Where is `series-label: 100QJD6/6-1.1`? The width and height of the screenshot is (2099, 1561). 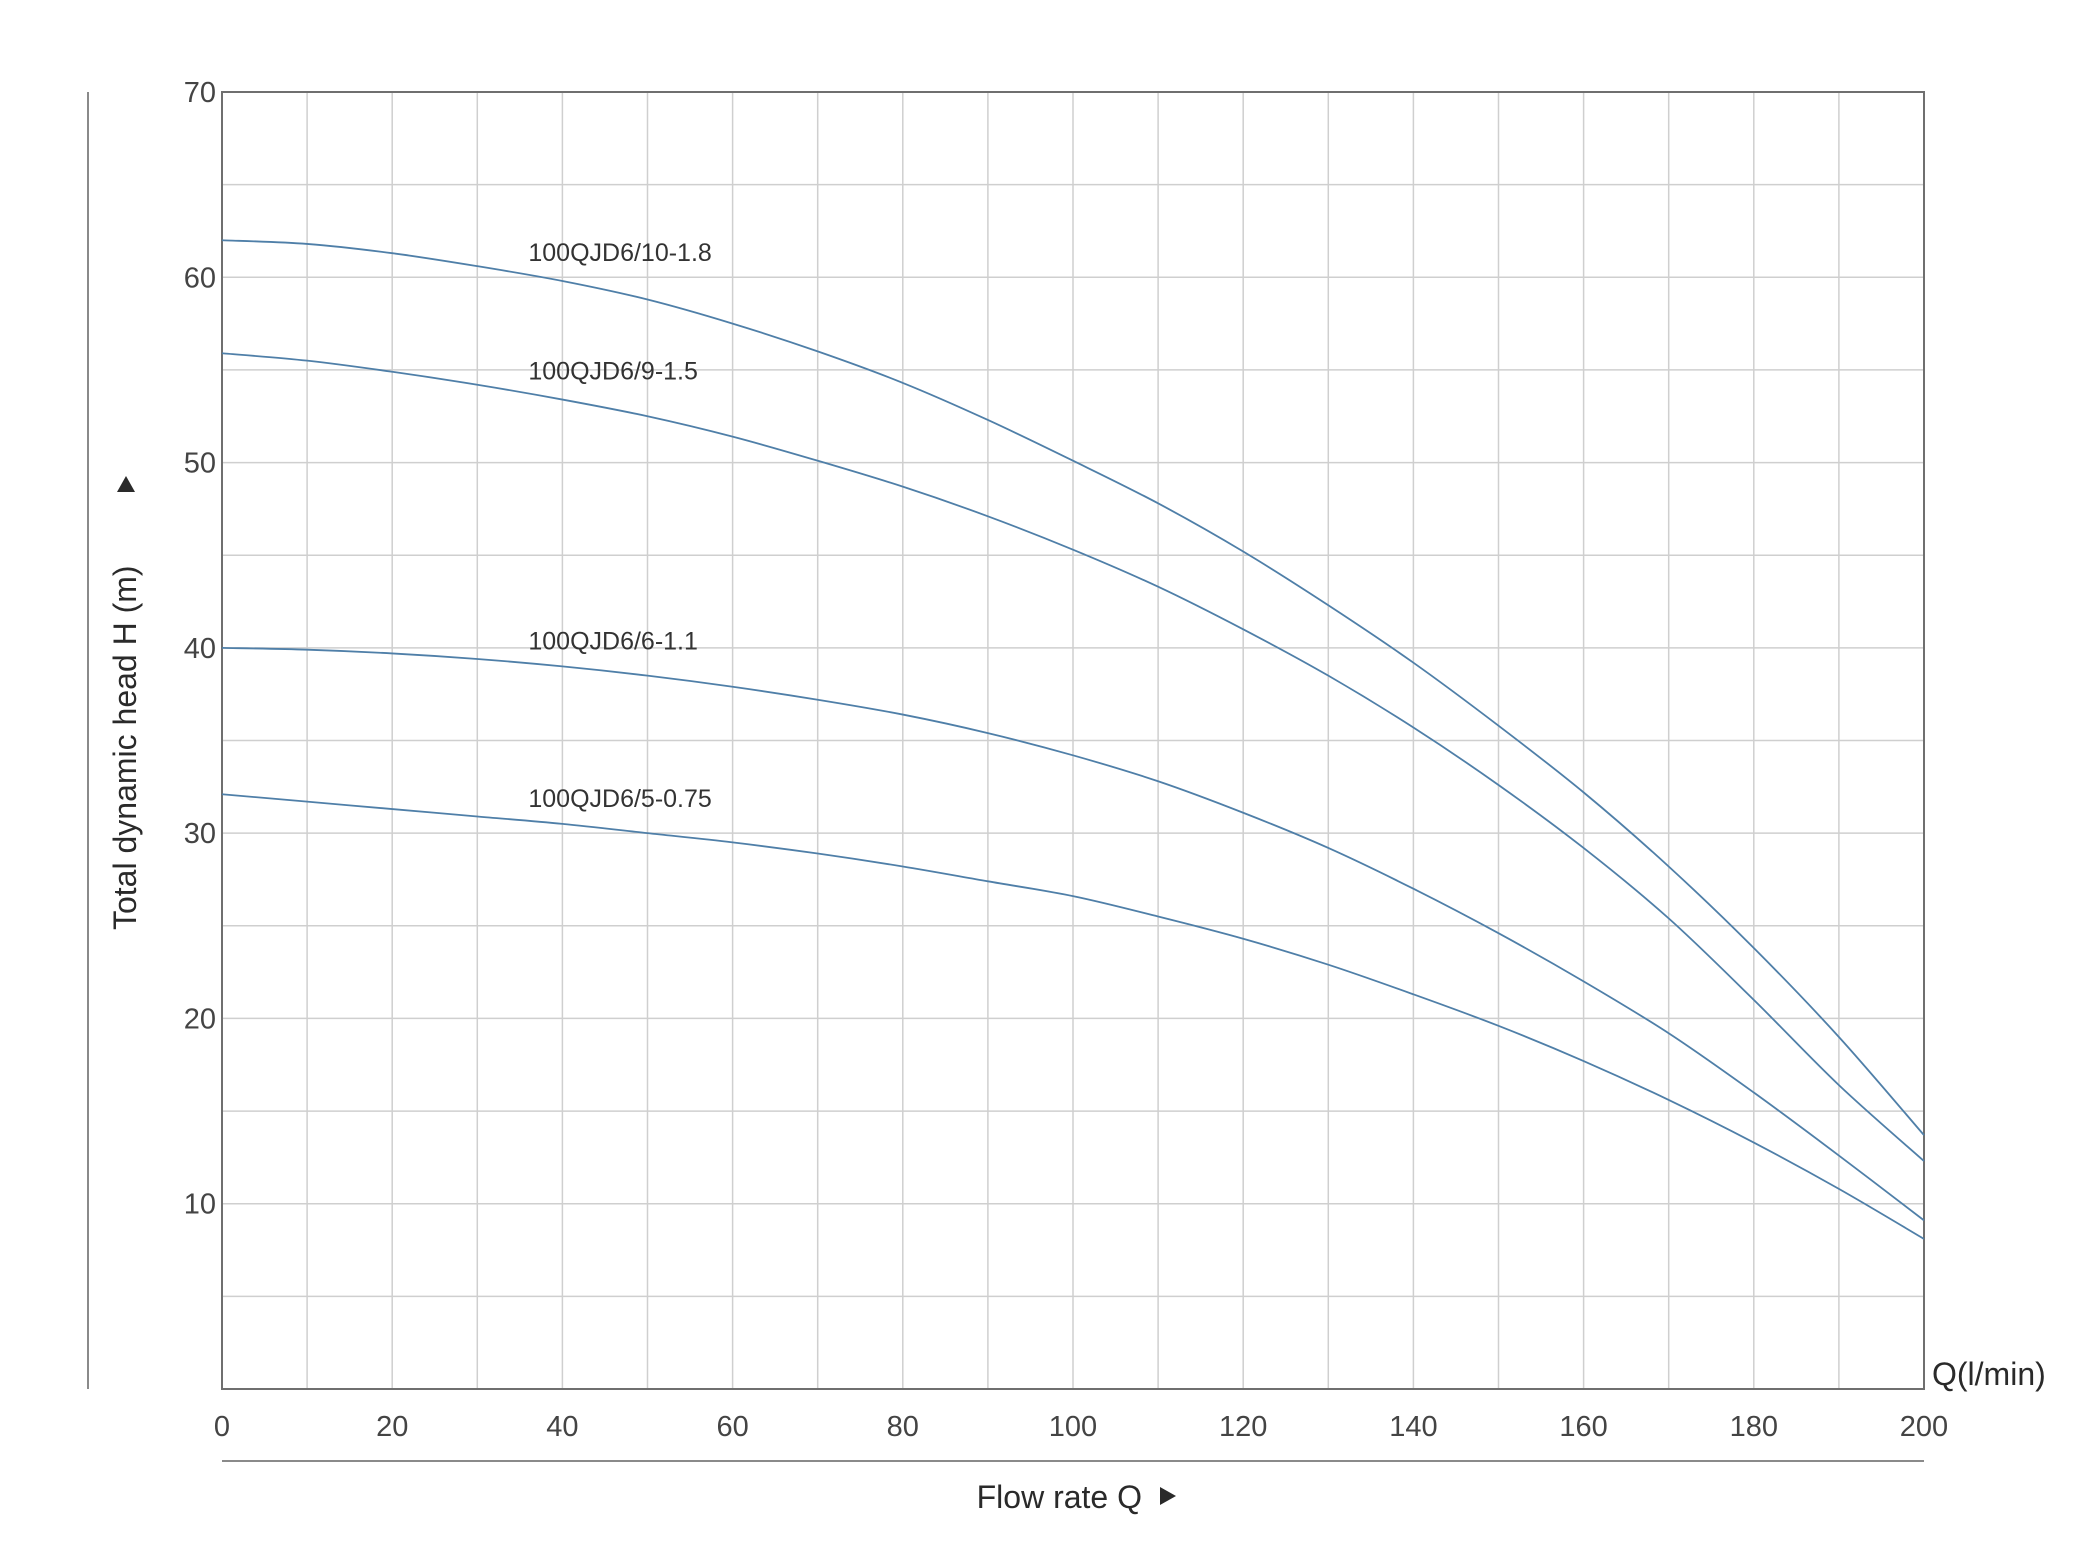 series-label: 100QJD6/6-1.1 is located at coordinates (613, 641).